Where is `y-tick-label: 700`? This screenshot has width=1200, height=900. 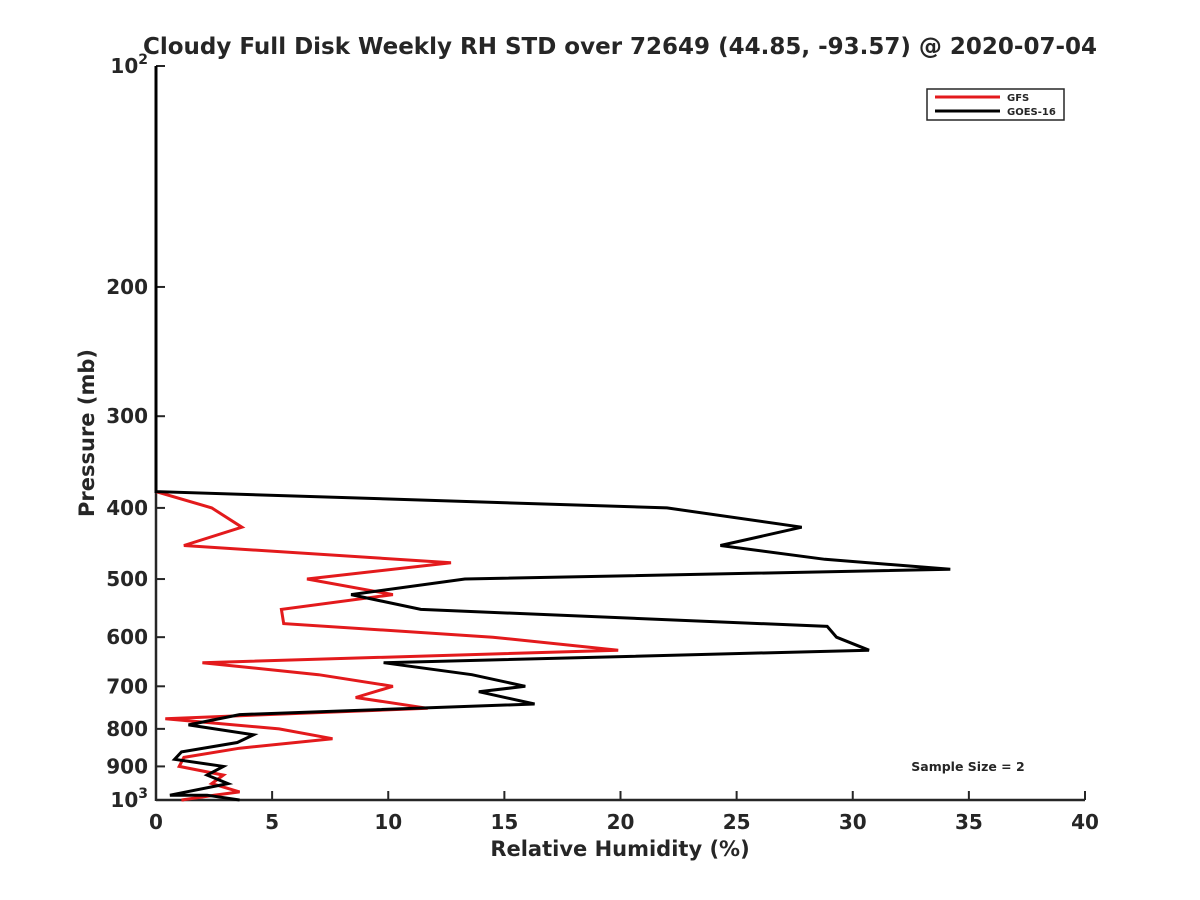 y-tick-label: 700 is located at coordinates (127, 686).